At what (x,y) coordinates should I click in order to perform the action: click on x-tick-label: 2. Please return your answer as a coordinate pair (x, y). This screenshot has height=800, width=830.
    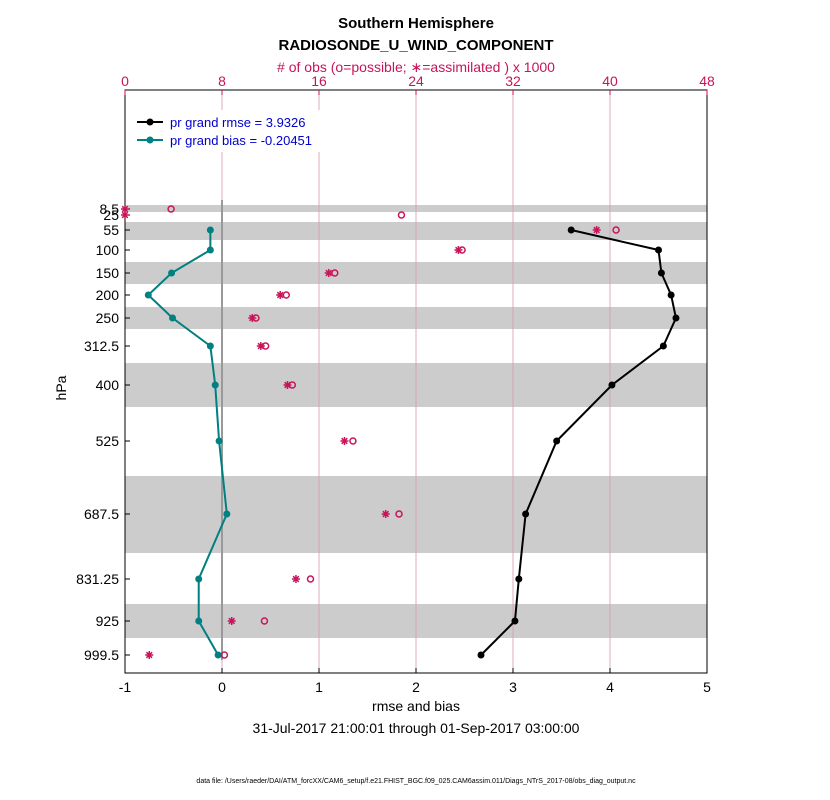
    Looking at the image, I should click on (416, 687).